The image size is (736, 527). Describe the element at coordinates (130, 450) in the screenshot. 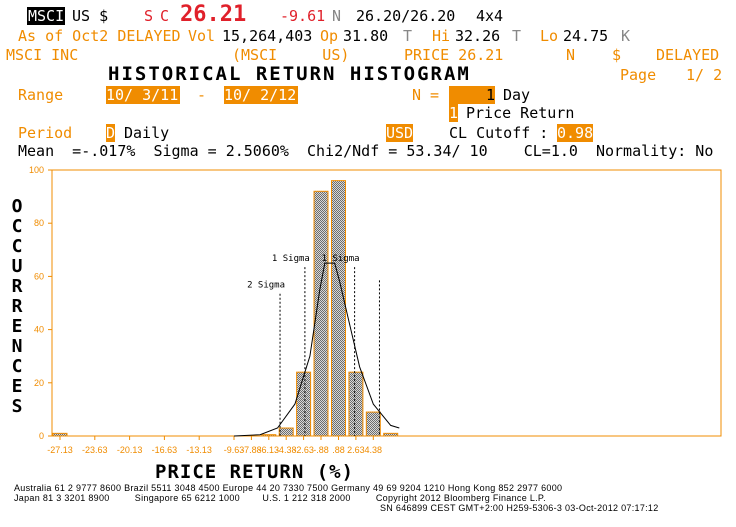

I see `x-tick-label: -20.13` at that location.